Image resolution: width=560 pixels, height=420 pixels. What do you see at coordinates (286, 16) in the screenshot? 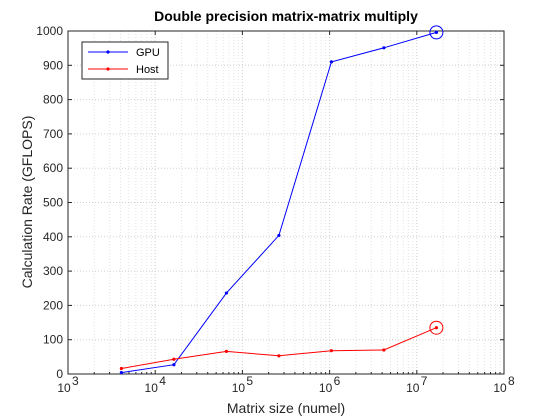
I see `chart-title: Double precision matrix-matrix multiply` at bounding box center [286, 16].